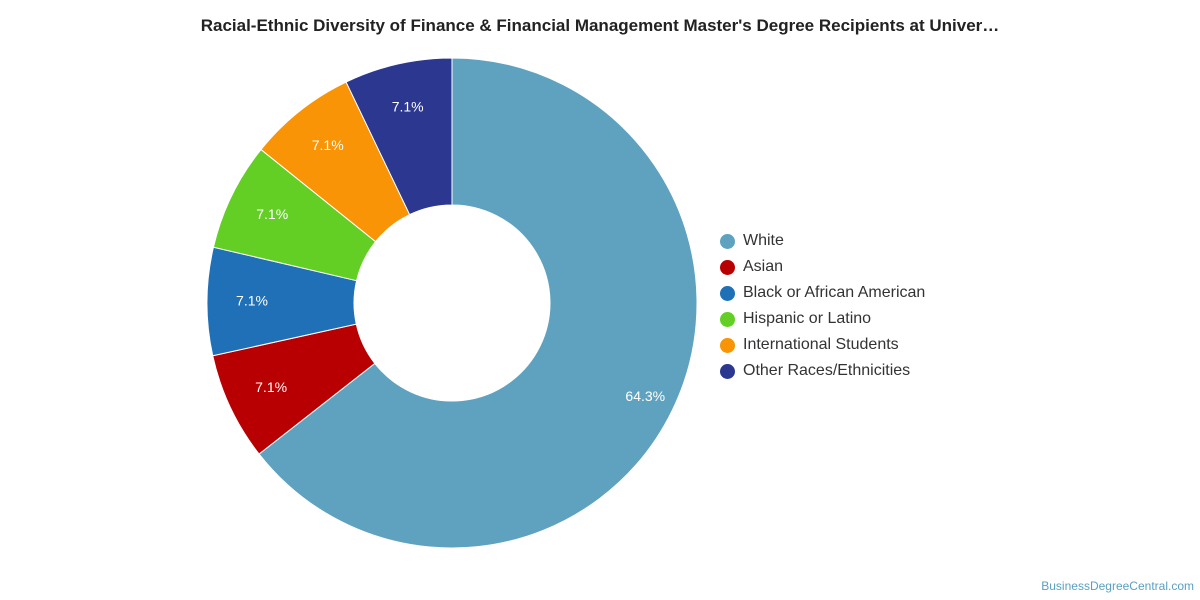 The image size is (1200, 600). I want to click on legend-label: Other Races/Ethnicities, so click(827, 370).